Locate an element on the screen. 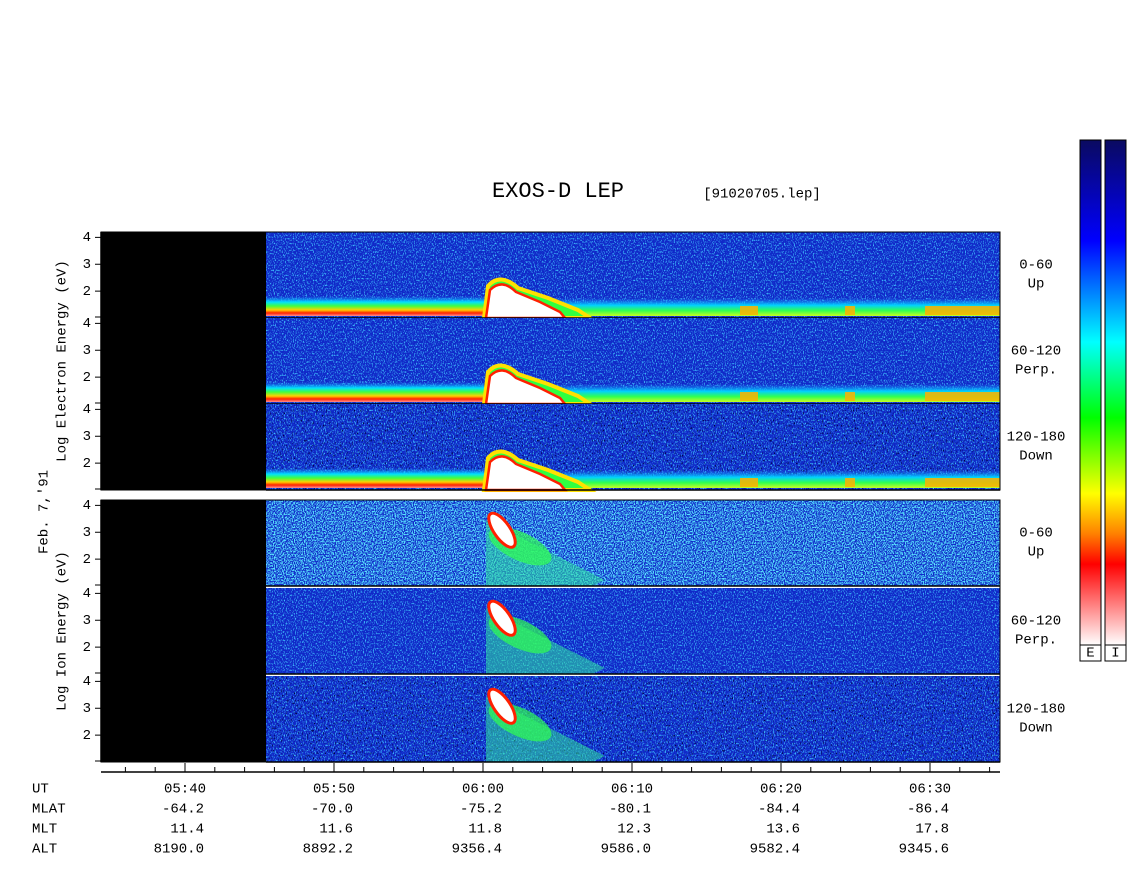 The width and height of the screenshot is (1130, 875). colorbar-label: E is located at coordinates (1090, 654).